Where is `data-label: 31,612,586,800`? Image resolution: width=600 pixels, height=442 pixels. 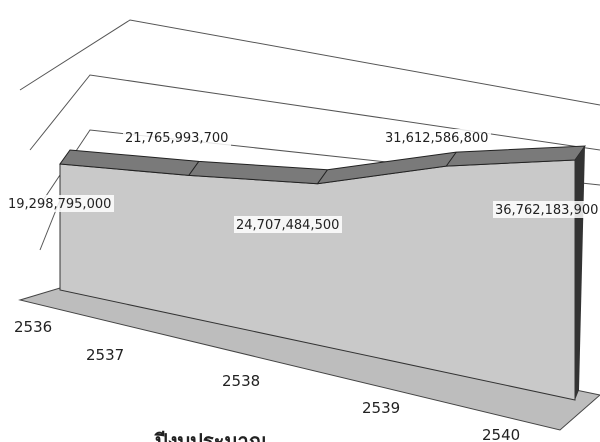 data-label: 31,612,586,800 is located at coordinates (436, 138).